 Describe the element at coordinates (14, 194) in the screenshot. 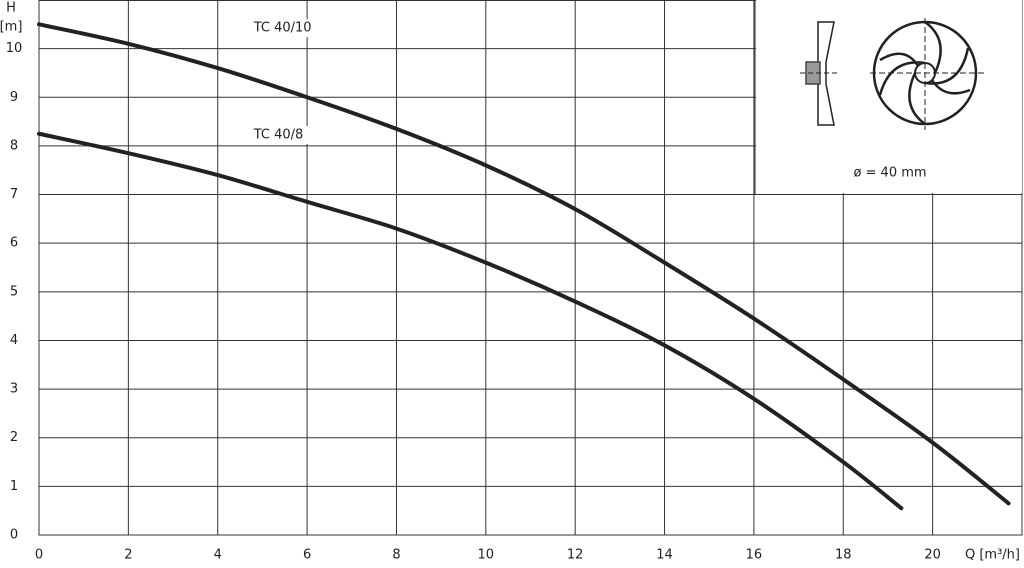

I see `y-tick-label: 7` at that location.